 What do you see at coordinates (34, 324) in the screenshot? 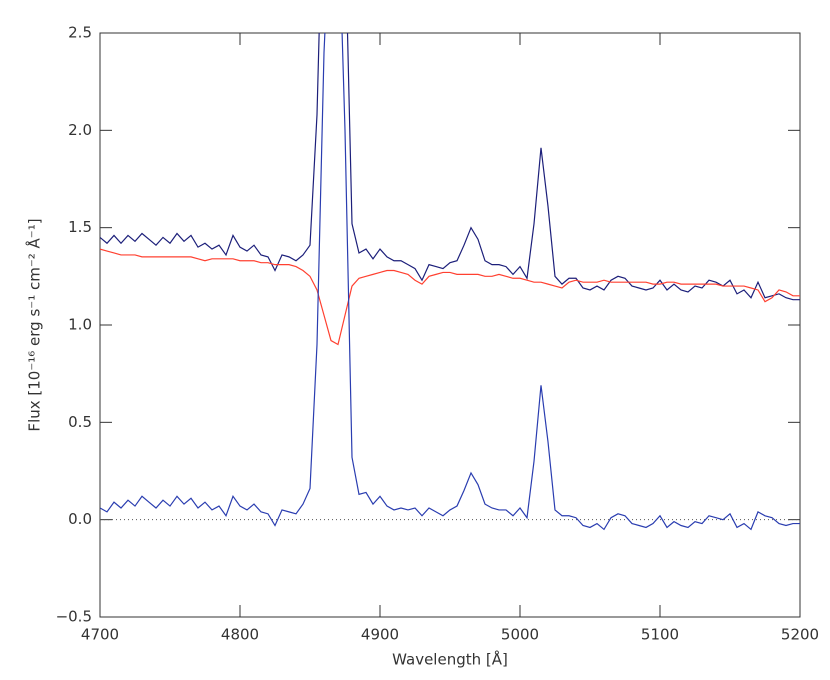
I see `y-axis-label: Flux [10⁻¹⁶ erg s⁻¹ cm⁻² Å⁻¹]` at bounding box center [34, 324].